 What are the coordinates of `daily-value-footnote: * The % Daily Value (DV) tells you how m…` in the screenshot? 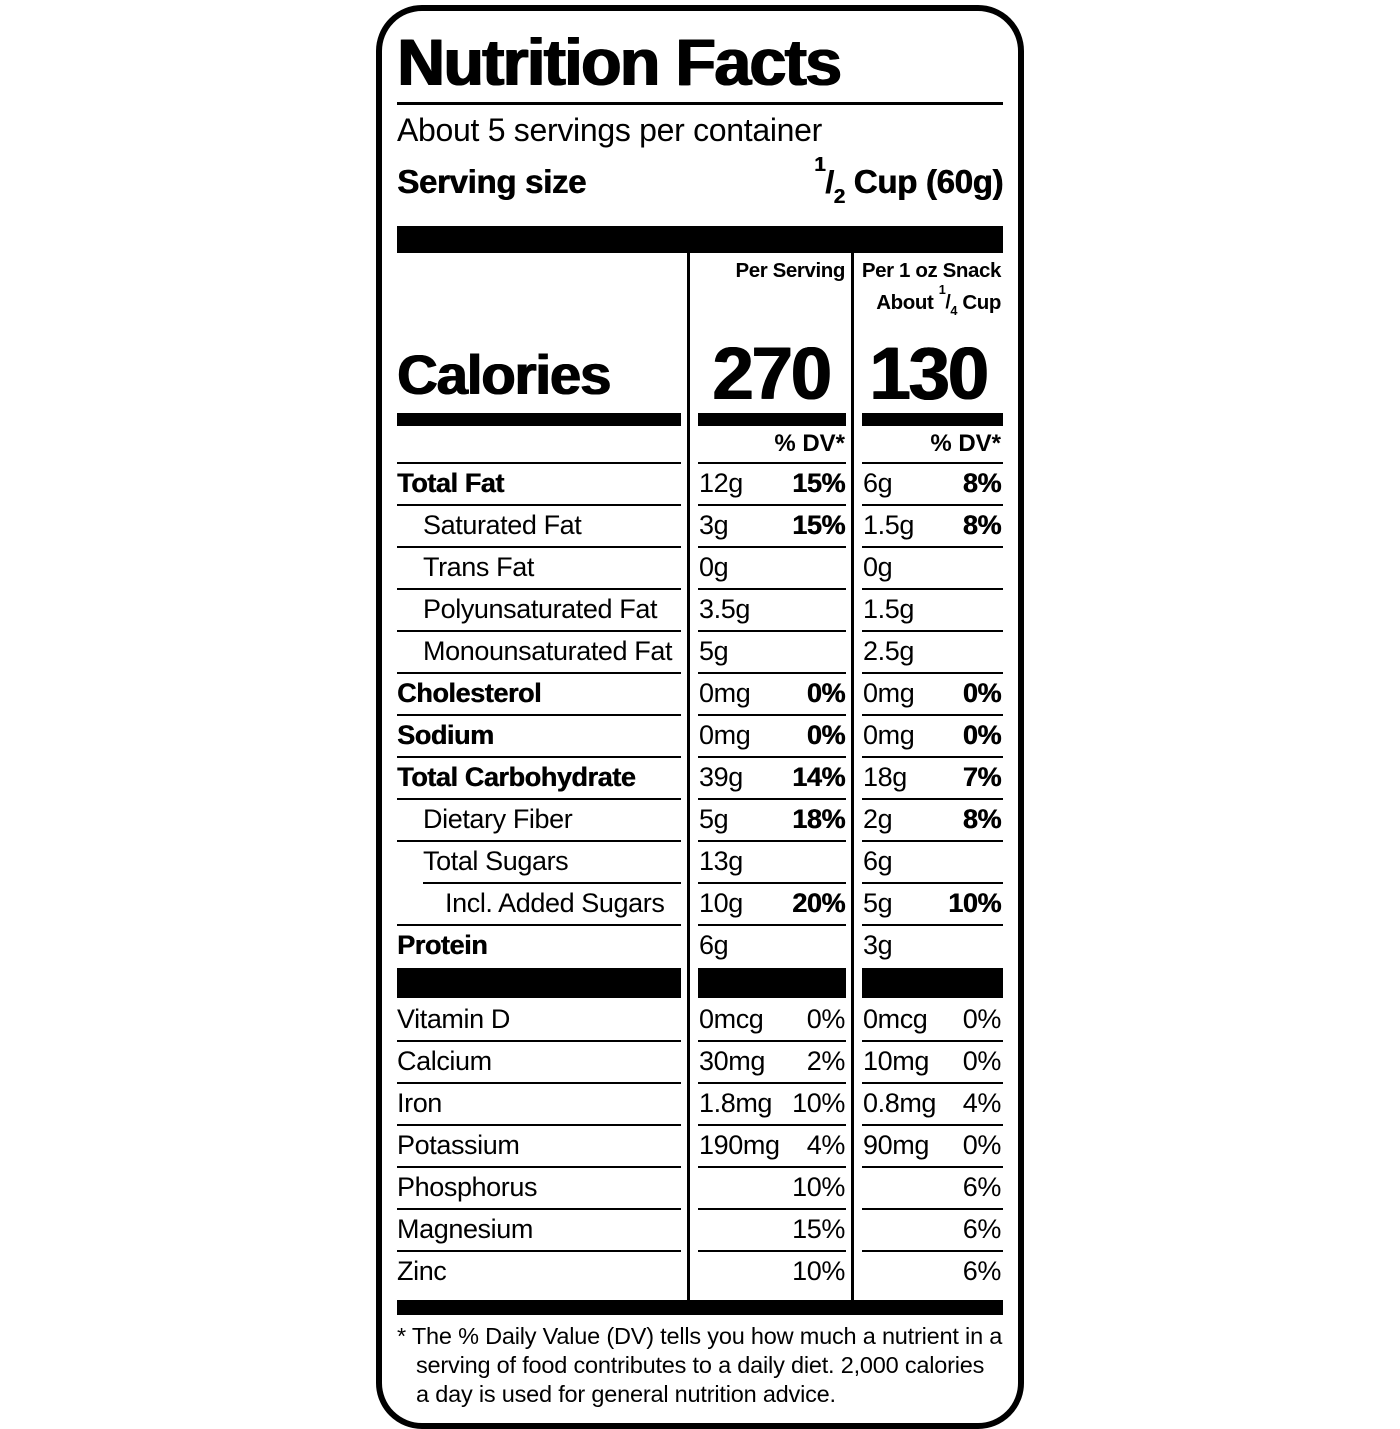 It's located at (700, 1364).